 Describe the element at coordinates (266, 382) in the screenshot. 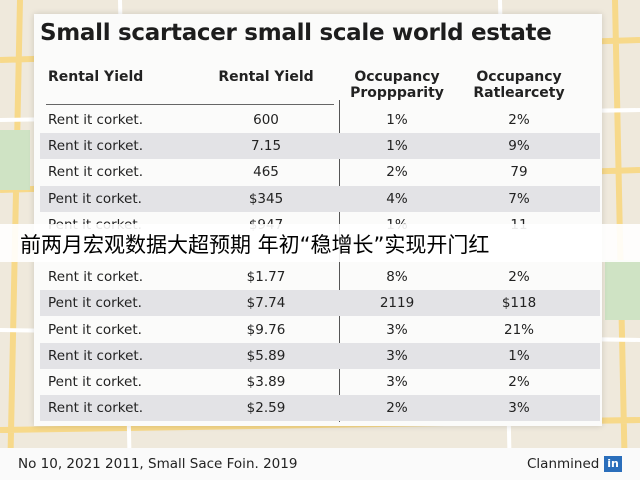

I see `table-cell: $3.89` at that location.